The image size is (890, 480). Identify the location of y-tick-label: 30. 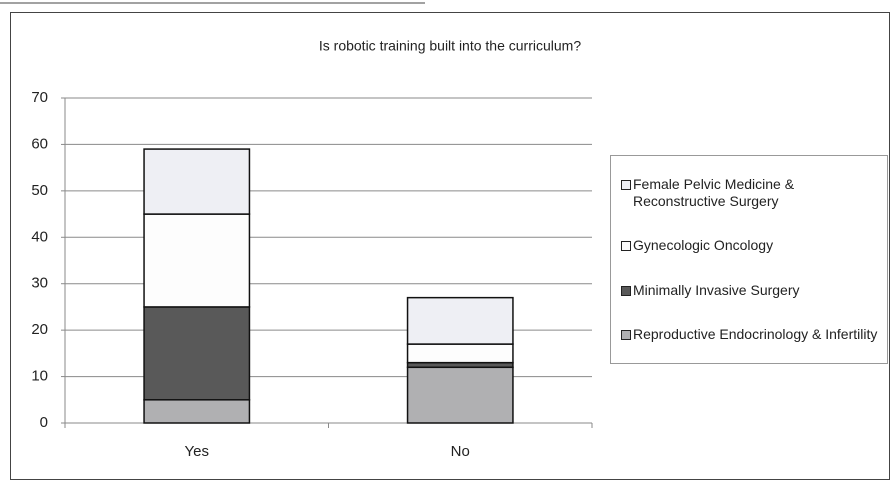
(39, 283).